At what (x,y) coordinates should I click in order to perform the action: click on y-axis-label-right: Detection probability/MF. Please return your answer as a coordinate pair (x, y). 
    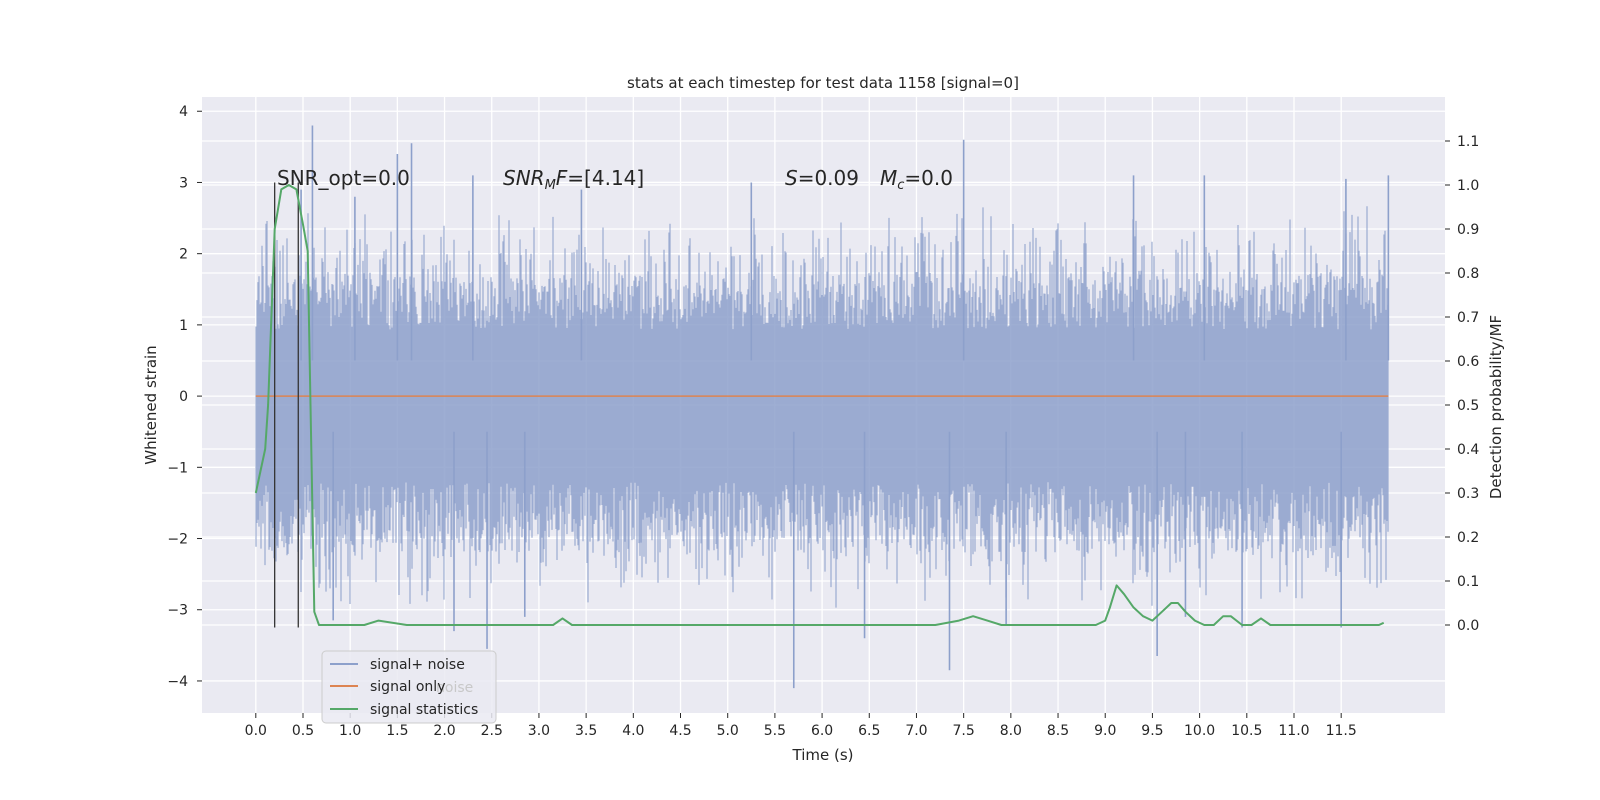
    Looking at the image, I should click on (1496, 407).